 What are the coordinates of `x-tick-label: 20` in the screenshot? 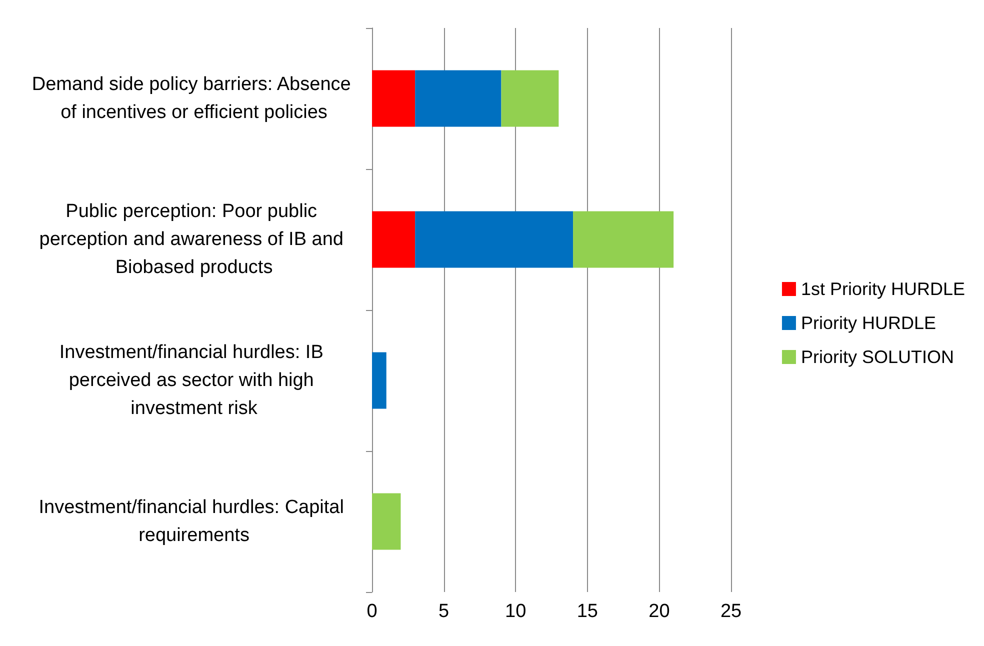 It's located at (659, 611).